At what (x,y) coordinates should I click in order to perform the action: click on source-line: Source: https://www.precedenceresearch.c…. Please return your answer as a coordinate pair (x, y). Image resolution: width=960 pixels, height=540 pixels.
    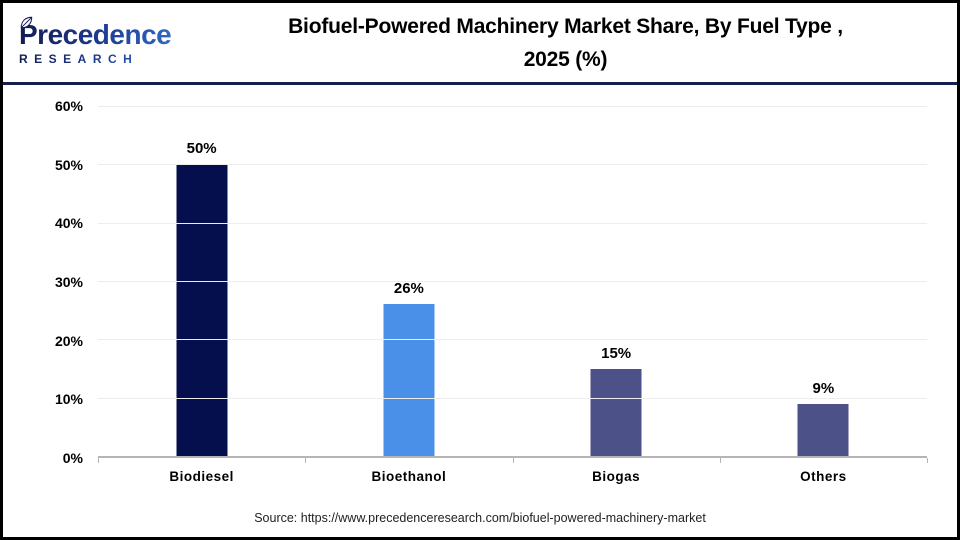
    Looking at the image, I should click on (480, 518).